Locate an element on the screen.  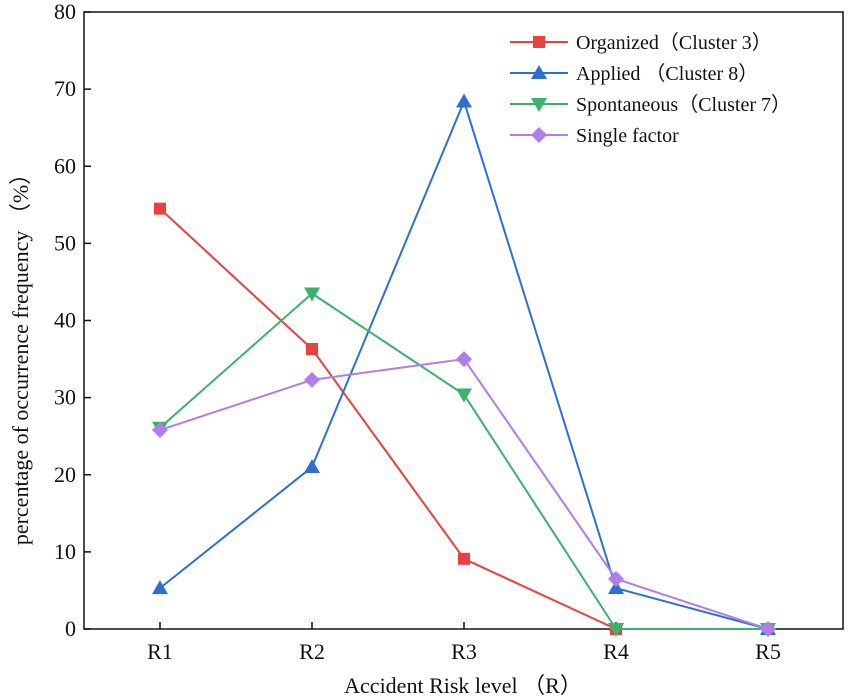
legend-item: Spontaneous（Cluster 7） is located at coordinates (650, 104).